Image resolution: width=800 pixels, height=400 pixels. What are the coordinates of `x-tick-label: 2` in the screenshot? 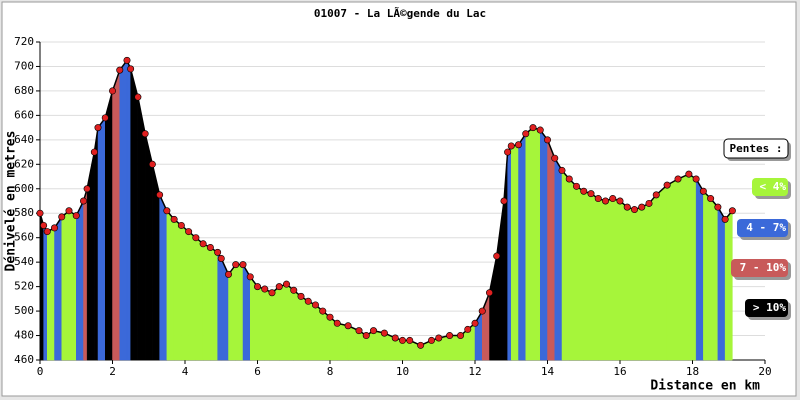 It's located at (112, 371).